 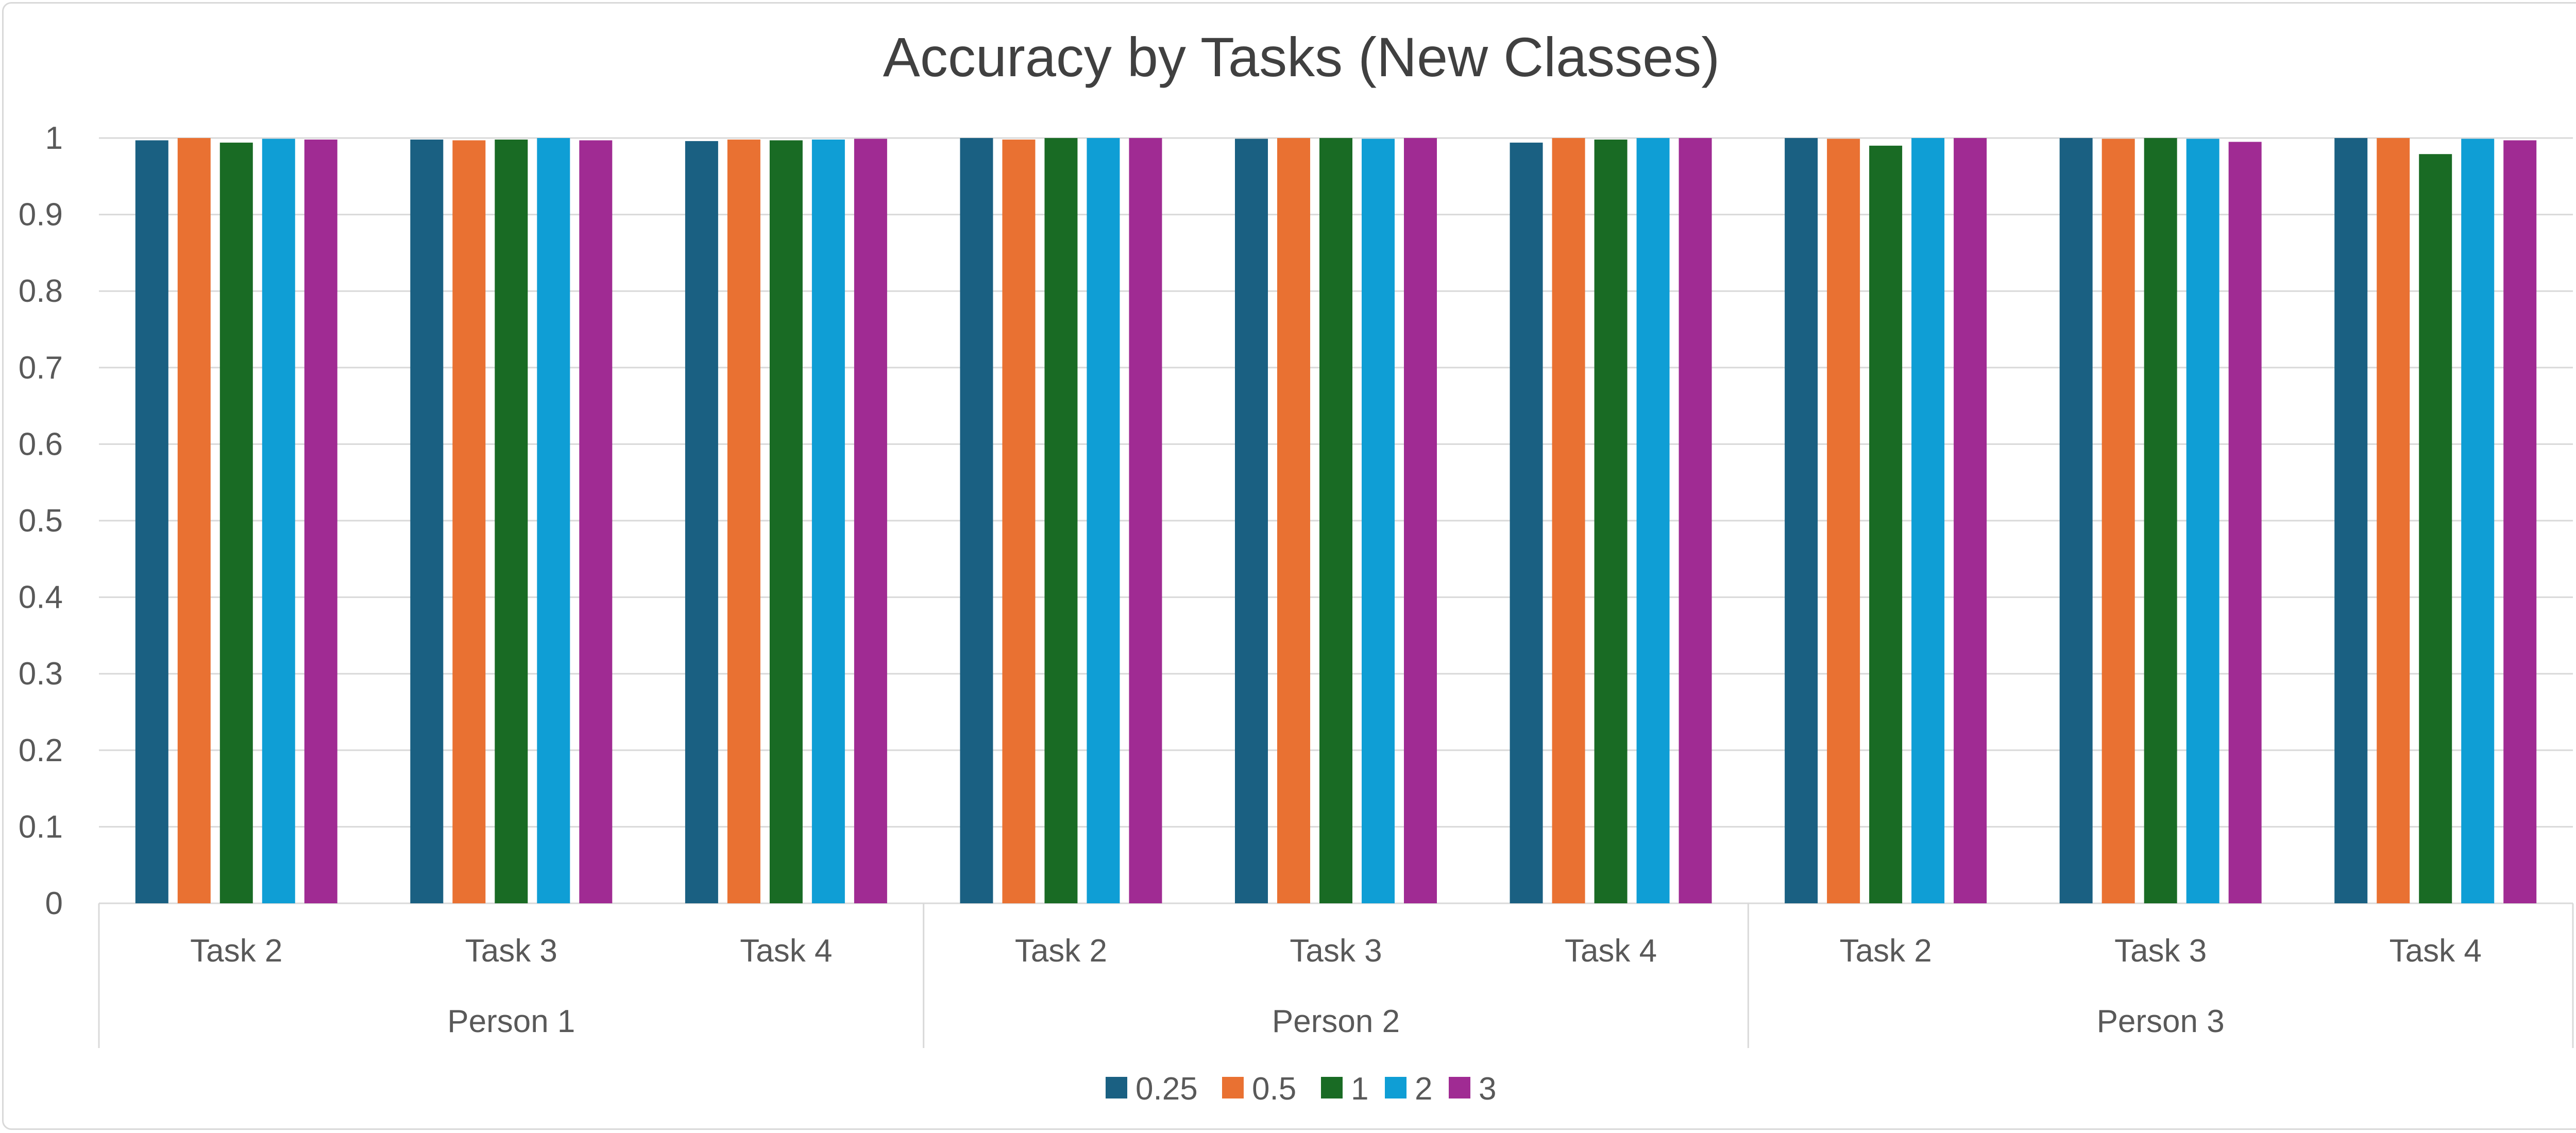 I want to click on x-group-label: Person 3, so click(x=2161, y=1021).